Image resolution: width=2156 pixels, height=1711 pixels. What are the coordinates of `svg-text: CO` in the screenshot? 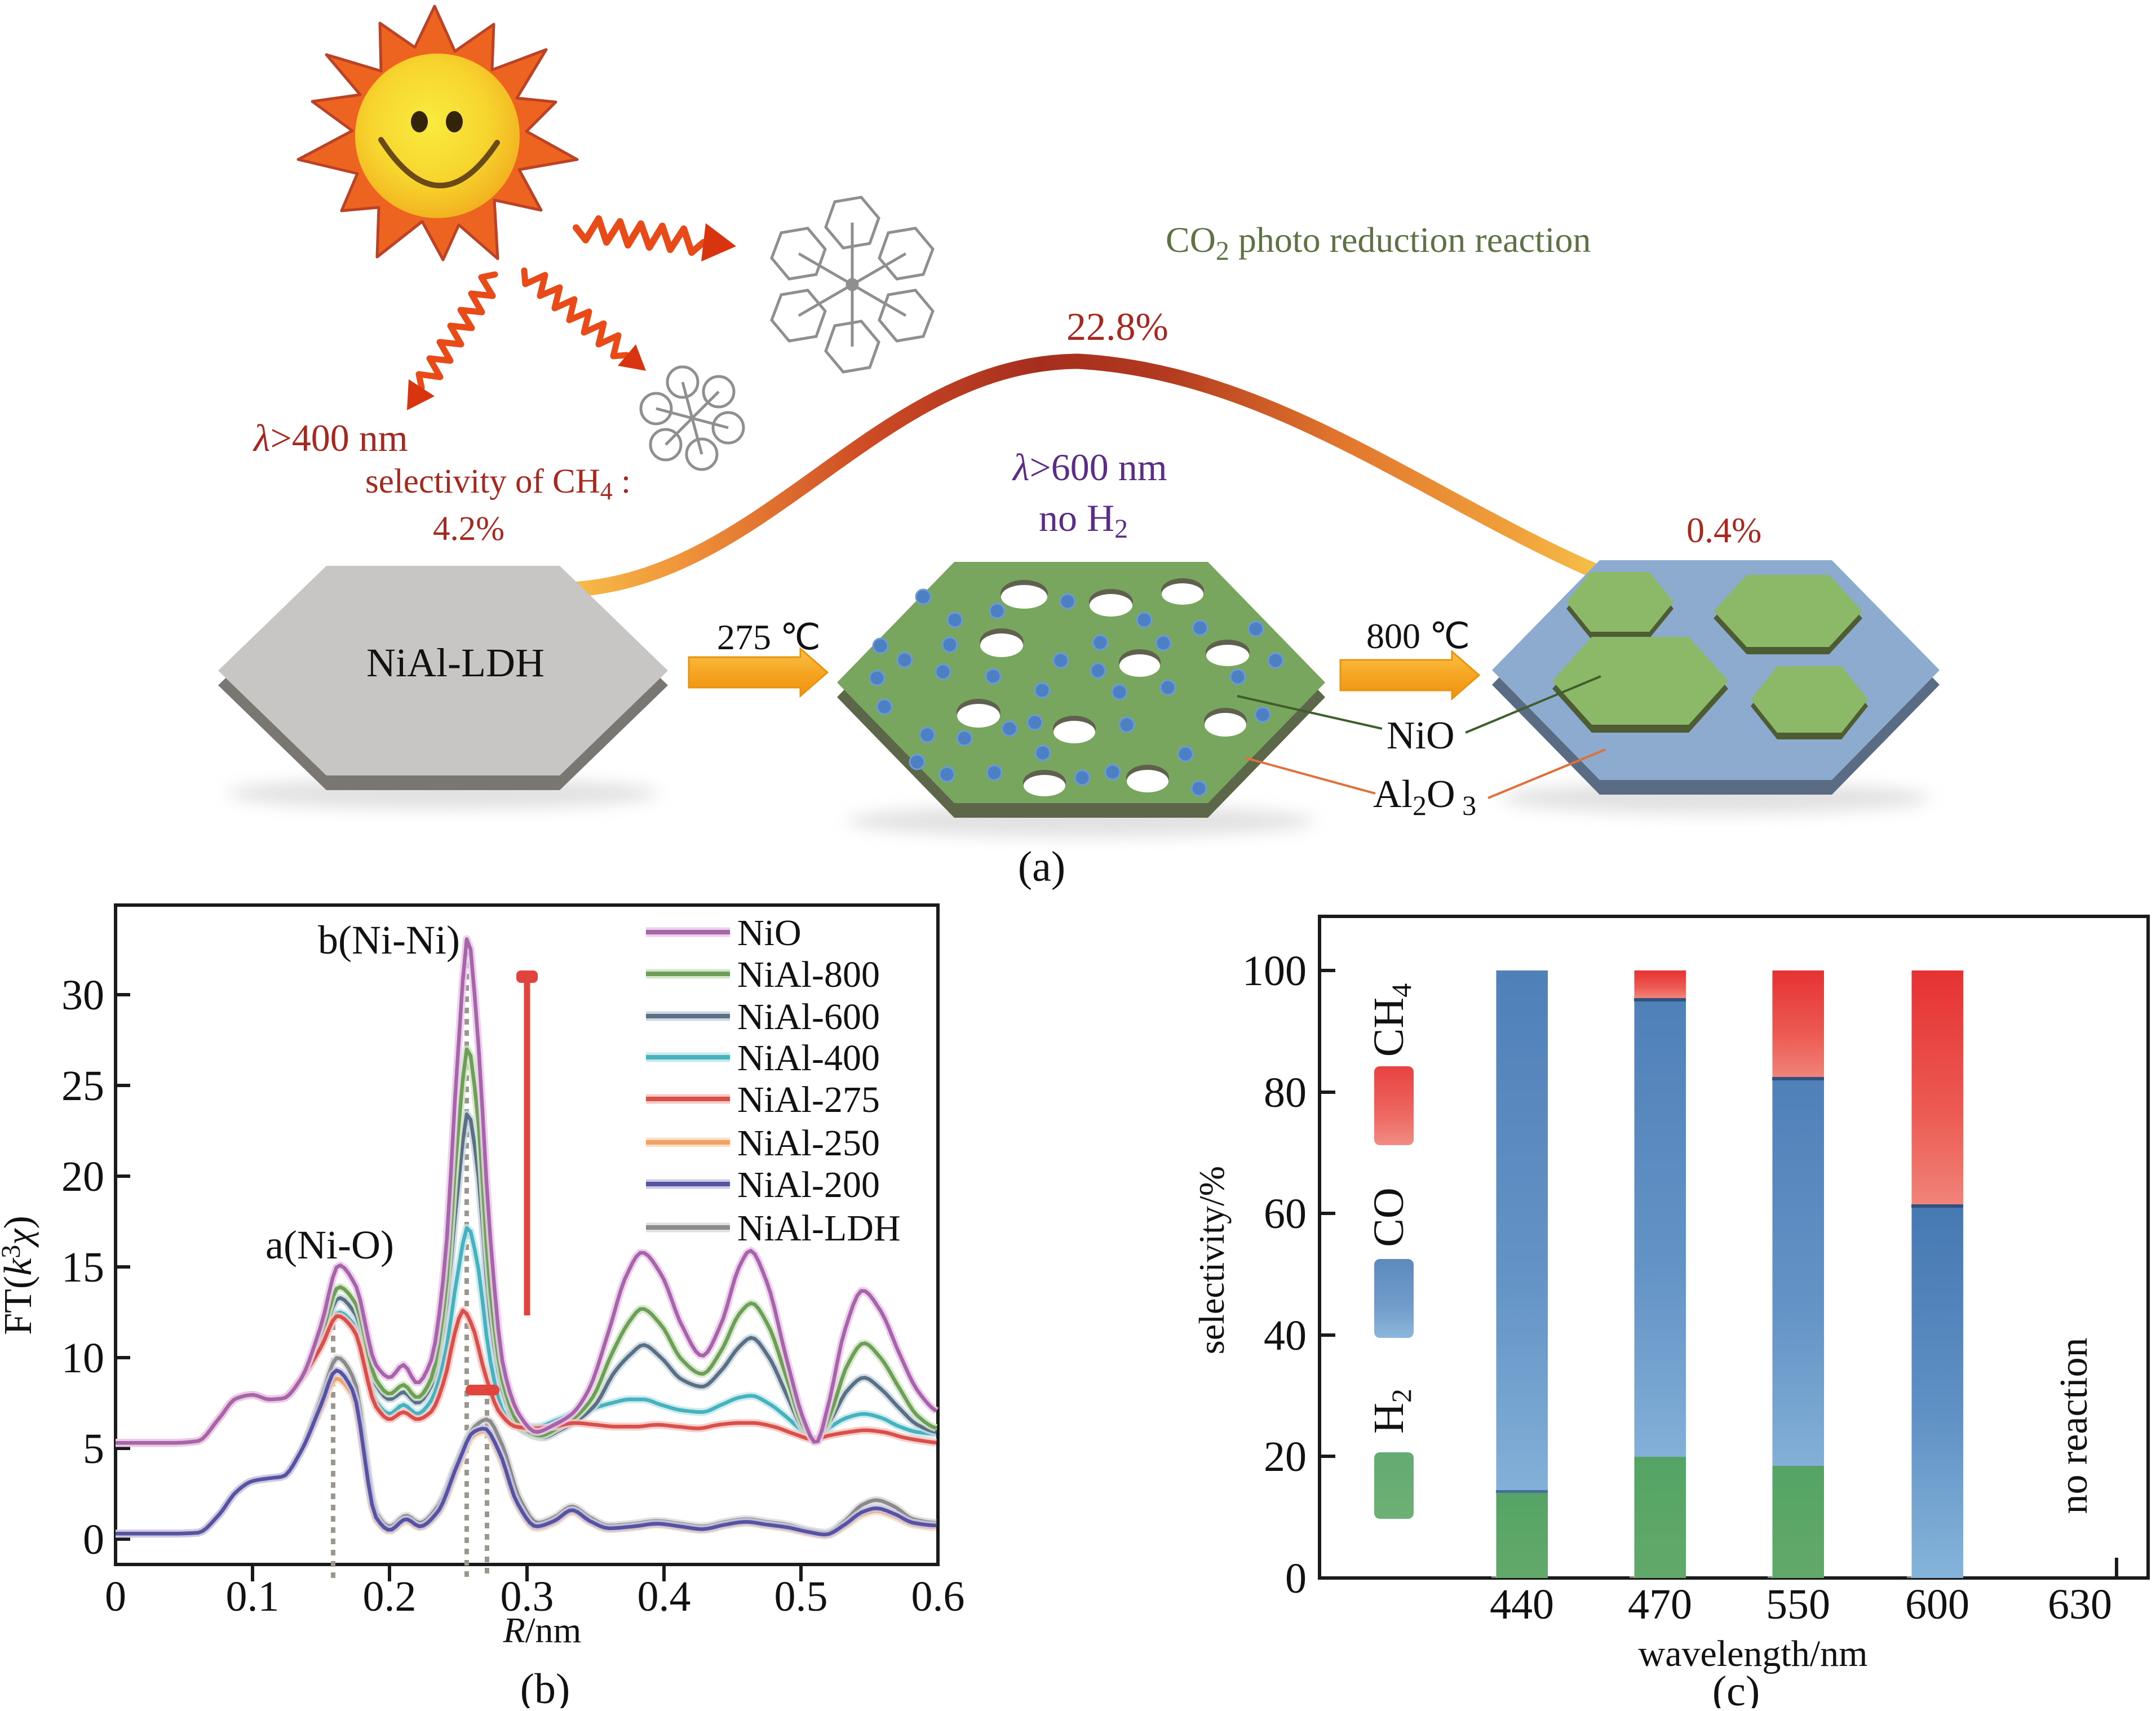 It's located at (1389, 1217).